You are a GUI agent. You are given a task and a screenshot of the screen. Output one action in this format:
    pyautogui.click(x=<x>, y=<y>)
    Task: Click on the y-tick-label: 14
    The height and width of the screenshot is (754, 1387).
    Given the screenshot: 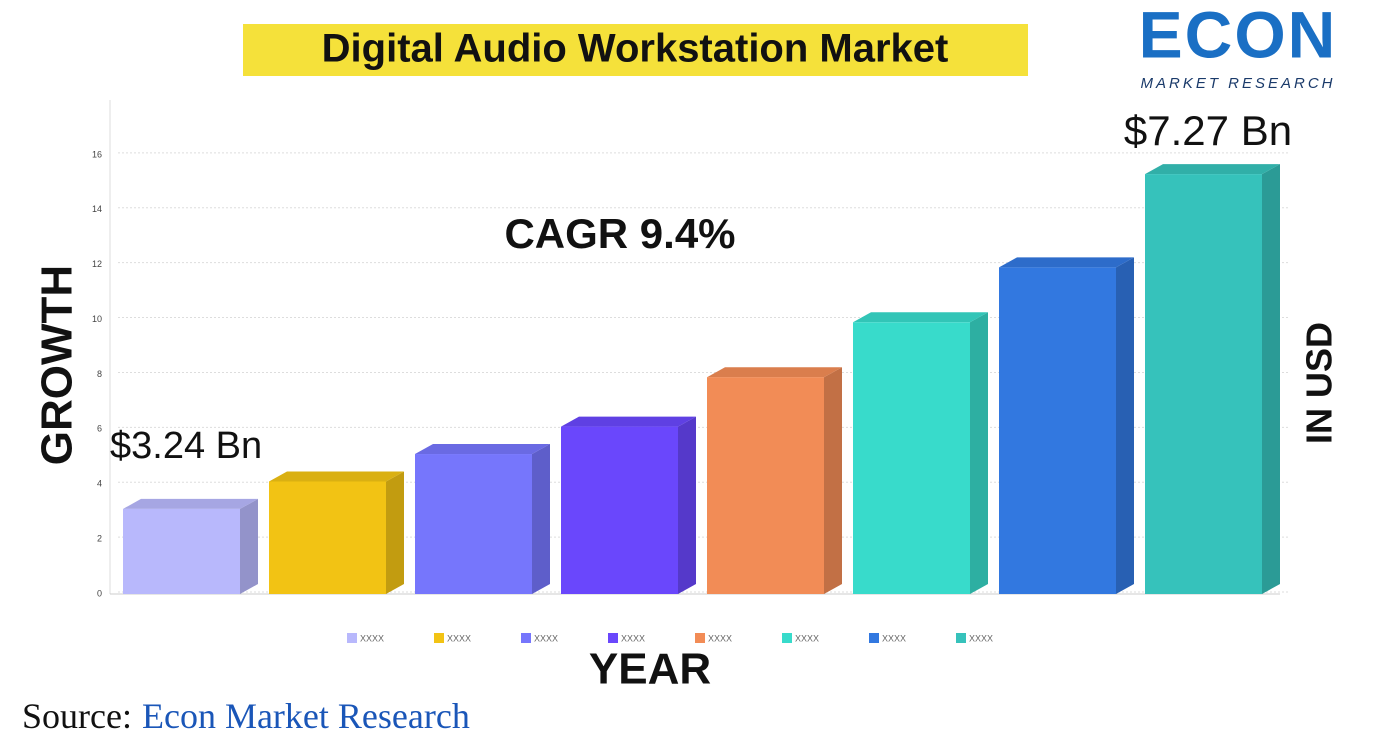 What is the action you would take?
    pyautogui.click(x=97, y=209)
    